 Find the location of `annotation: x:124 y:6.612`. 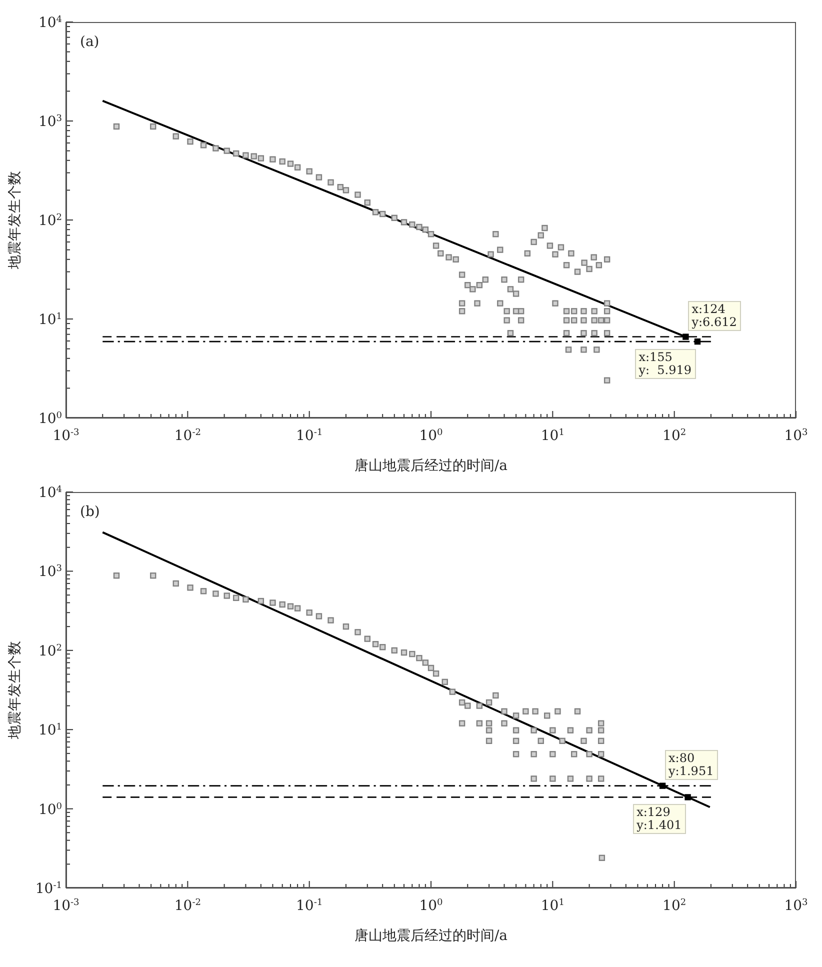

annotation: x:124 y:6.612 is located at coordinates (714, 315).